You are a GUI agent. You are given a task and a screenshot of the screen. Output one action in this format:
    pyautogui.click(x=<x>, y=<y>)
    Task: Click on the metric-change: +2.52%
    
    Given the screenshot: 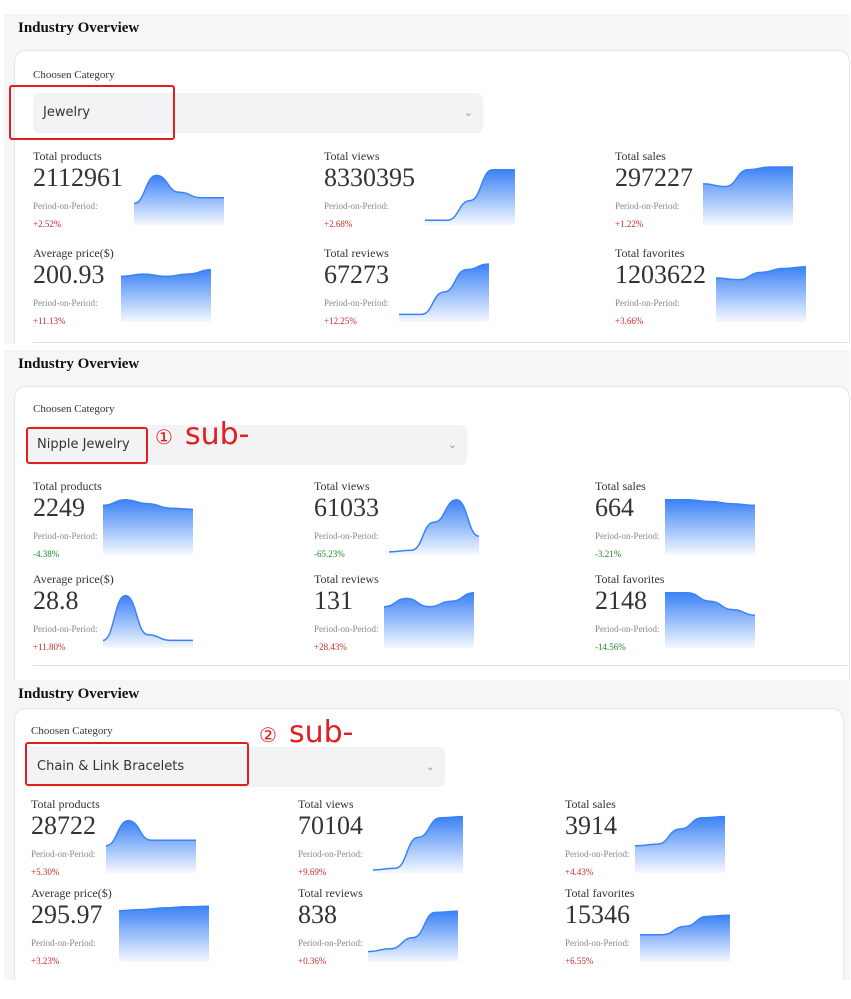 What is the action you would take?
    pyautogui.click(x=47, y=224)
    